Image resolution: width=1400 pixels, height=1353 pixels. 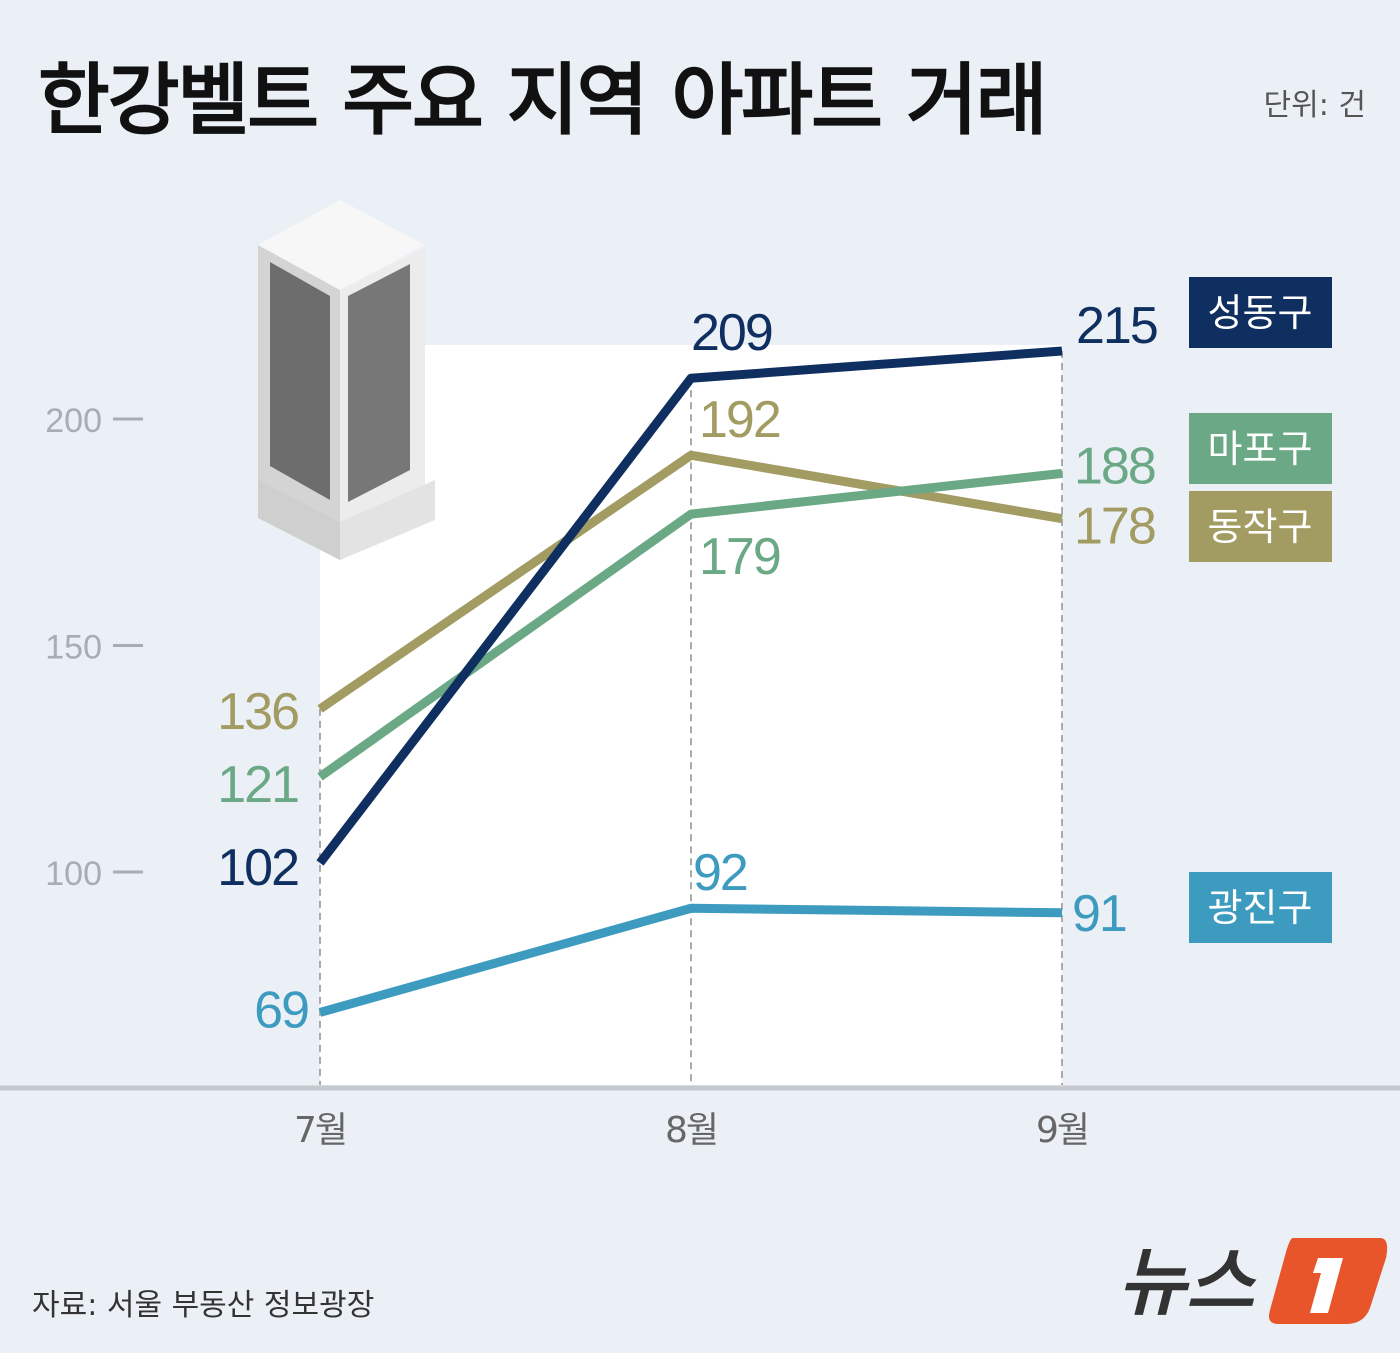 What do you see at coordinates (257, 868) in the screenshot?
I see `data-label: 102` at bounding box center [257, 868].